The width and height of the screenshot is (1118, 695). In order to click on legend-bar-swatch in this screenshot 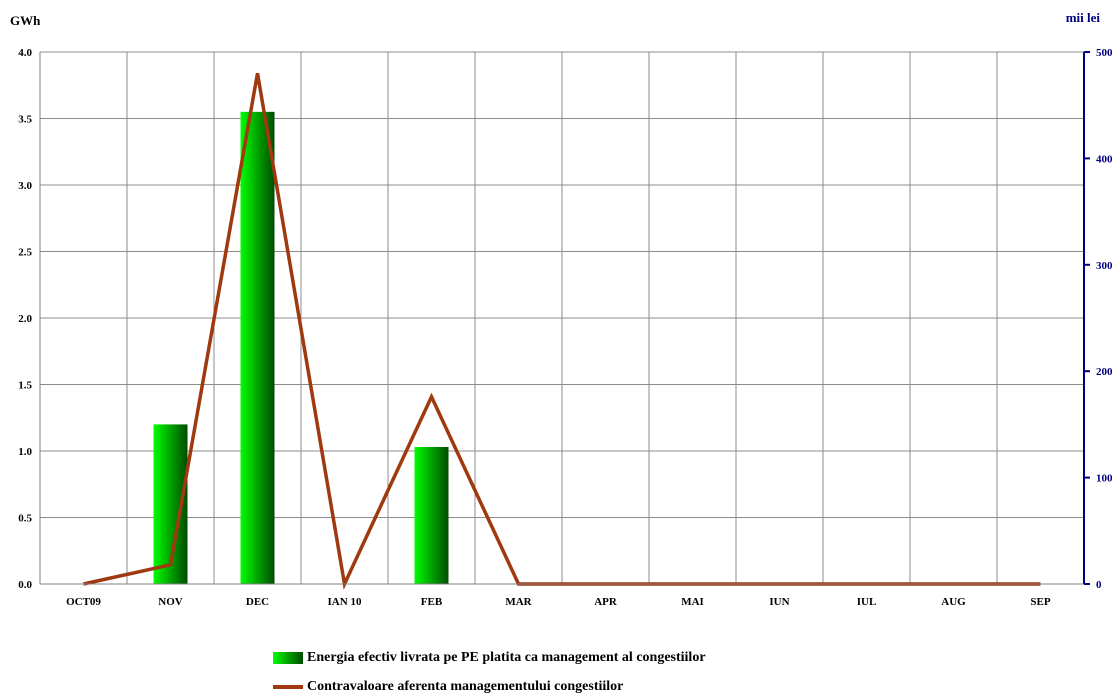, I will do `click(288, 658)`.